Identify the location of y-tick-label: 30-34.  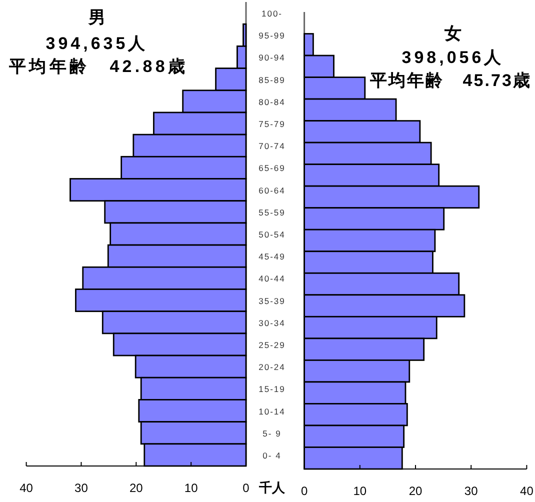
(272, 323).